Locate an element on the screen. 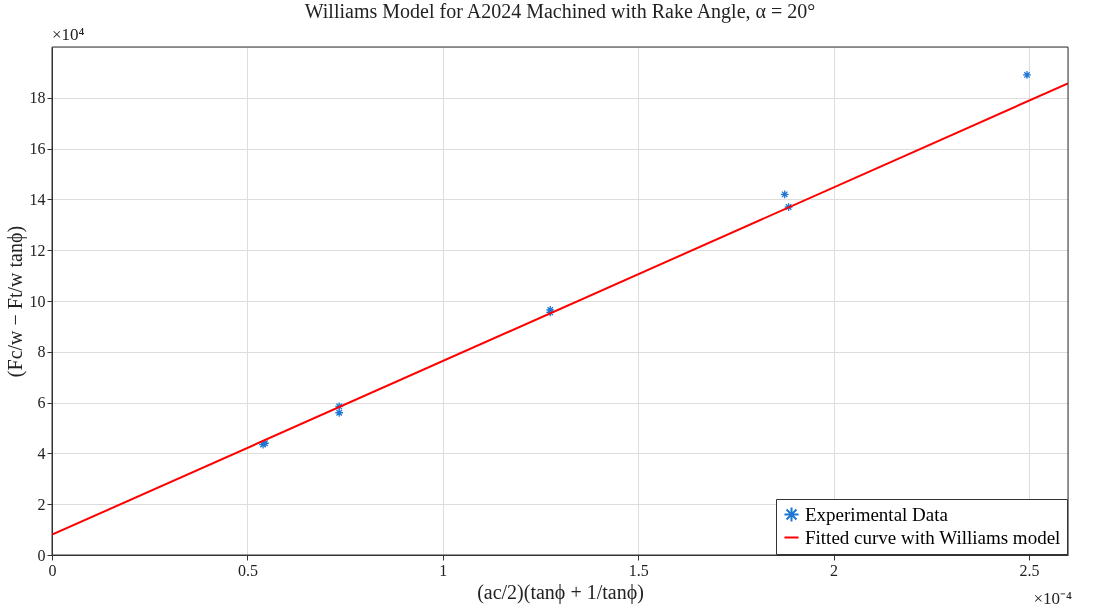  x-axis-title: (ac/2)(tanϕ + 1/tanϕ) is located at coordinates (560, 592).